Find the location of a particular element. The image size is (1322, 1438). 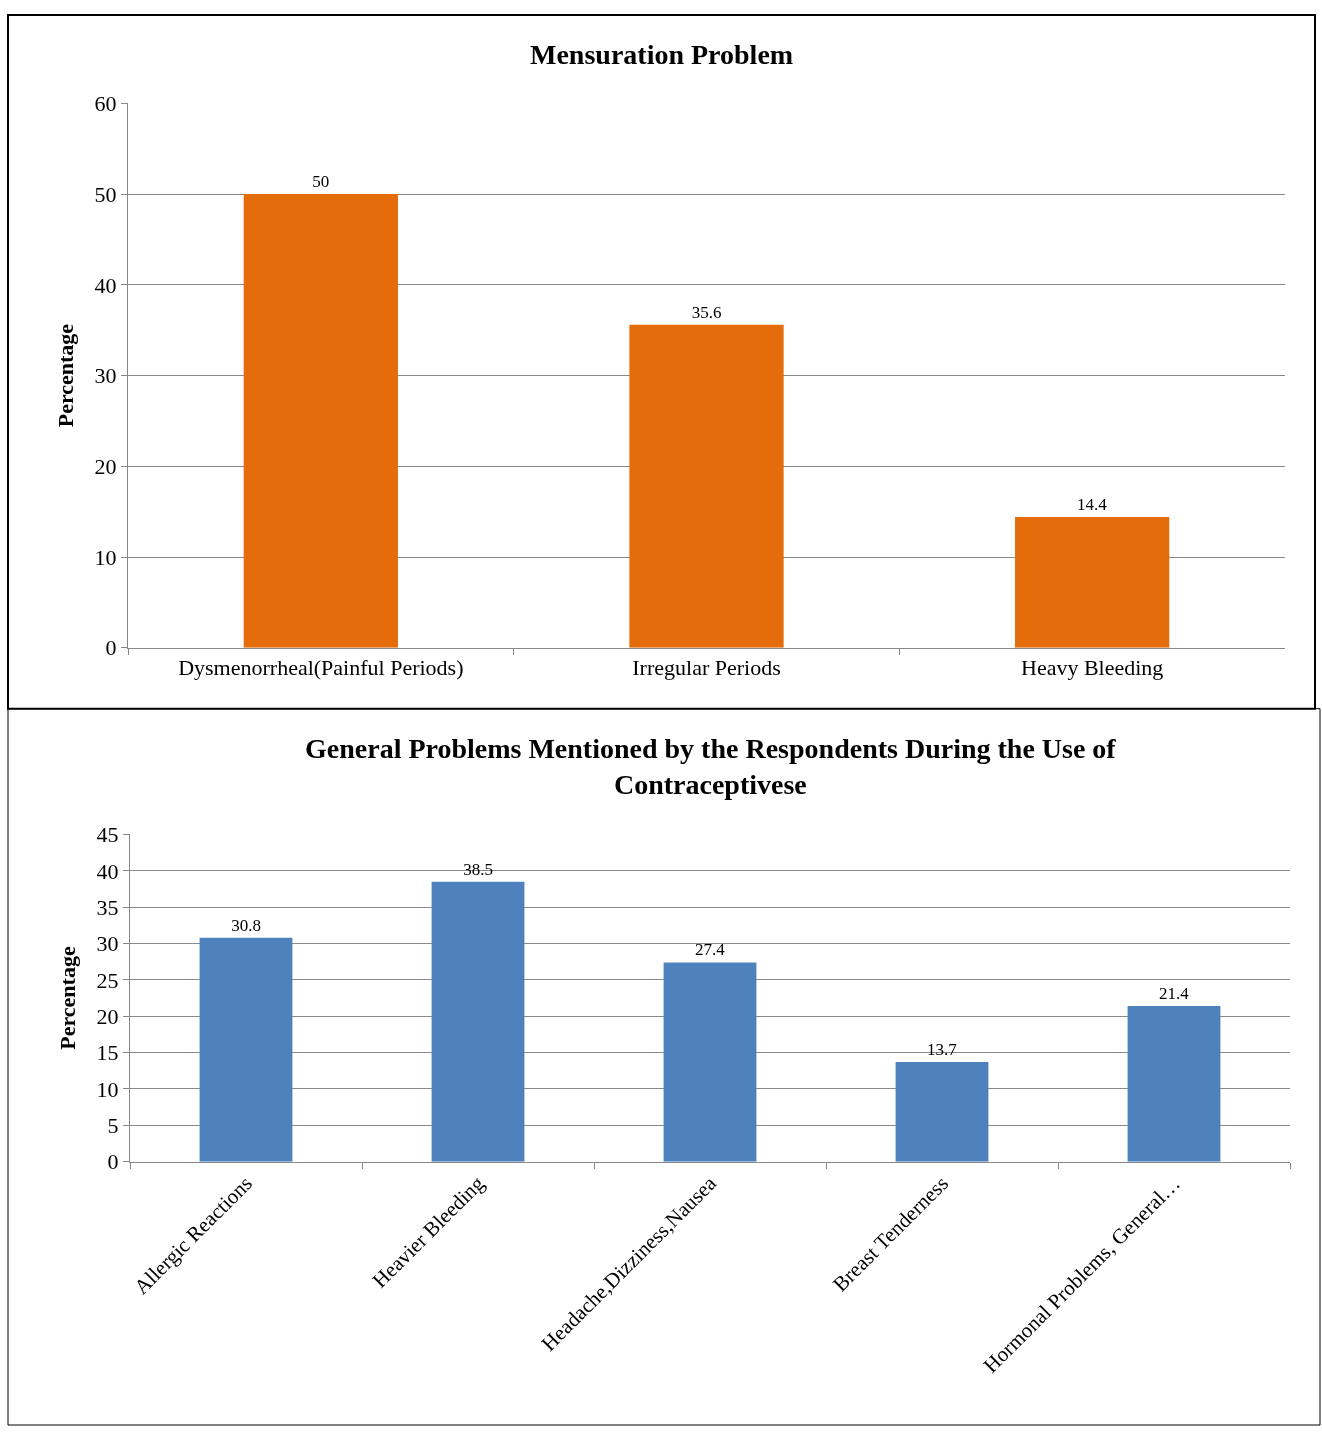

y-tick-label: 45 is located at coordinates (107, 835).